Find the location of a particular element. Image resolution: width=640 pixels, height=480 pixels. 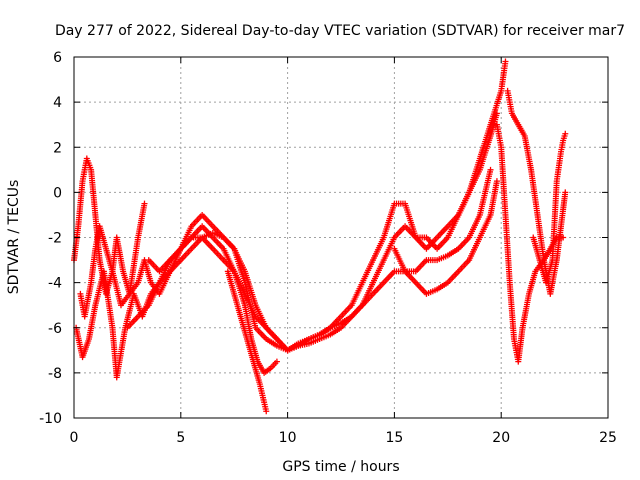

y-tick-label: 4 is located at coordinates (57, 103).